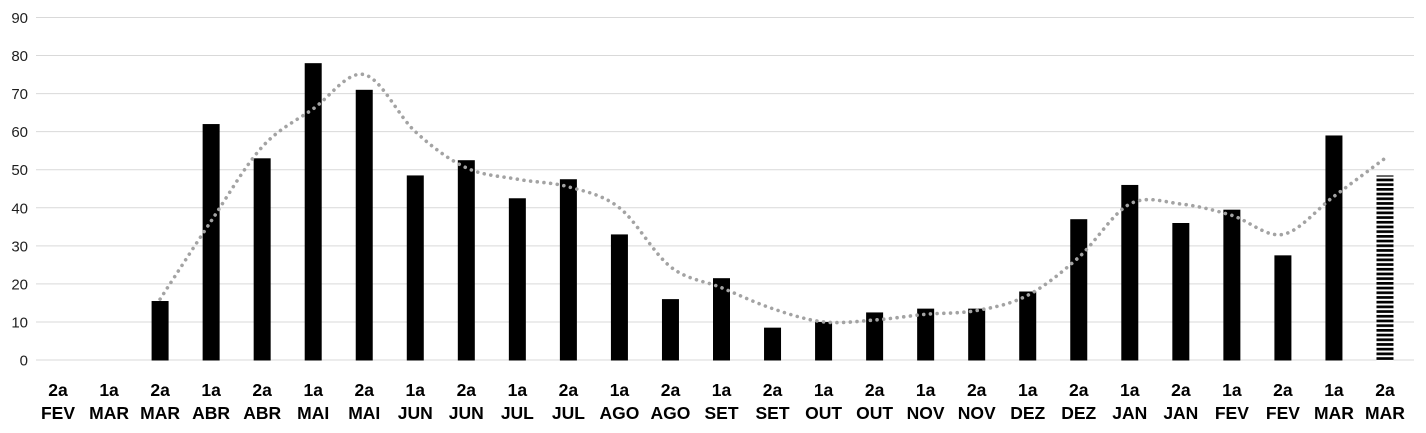 The height and width of the screenshot is (433, 1426). I want to click on bar-1a-AGO, so click(619, 297).